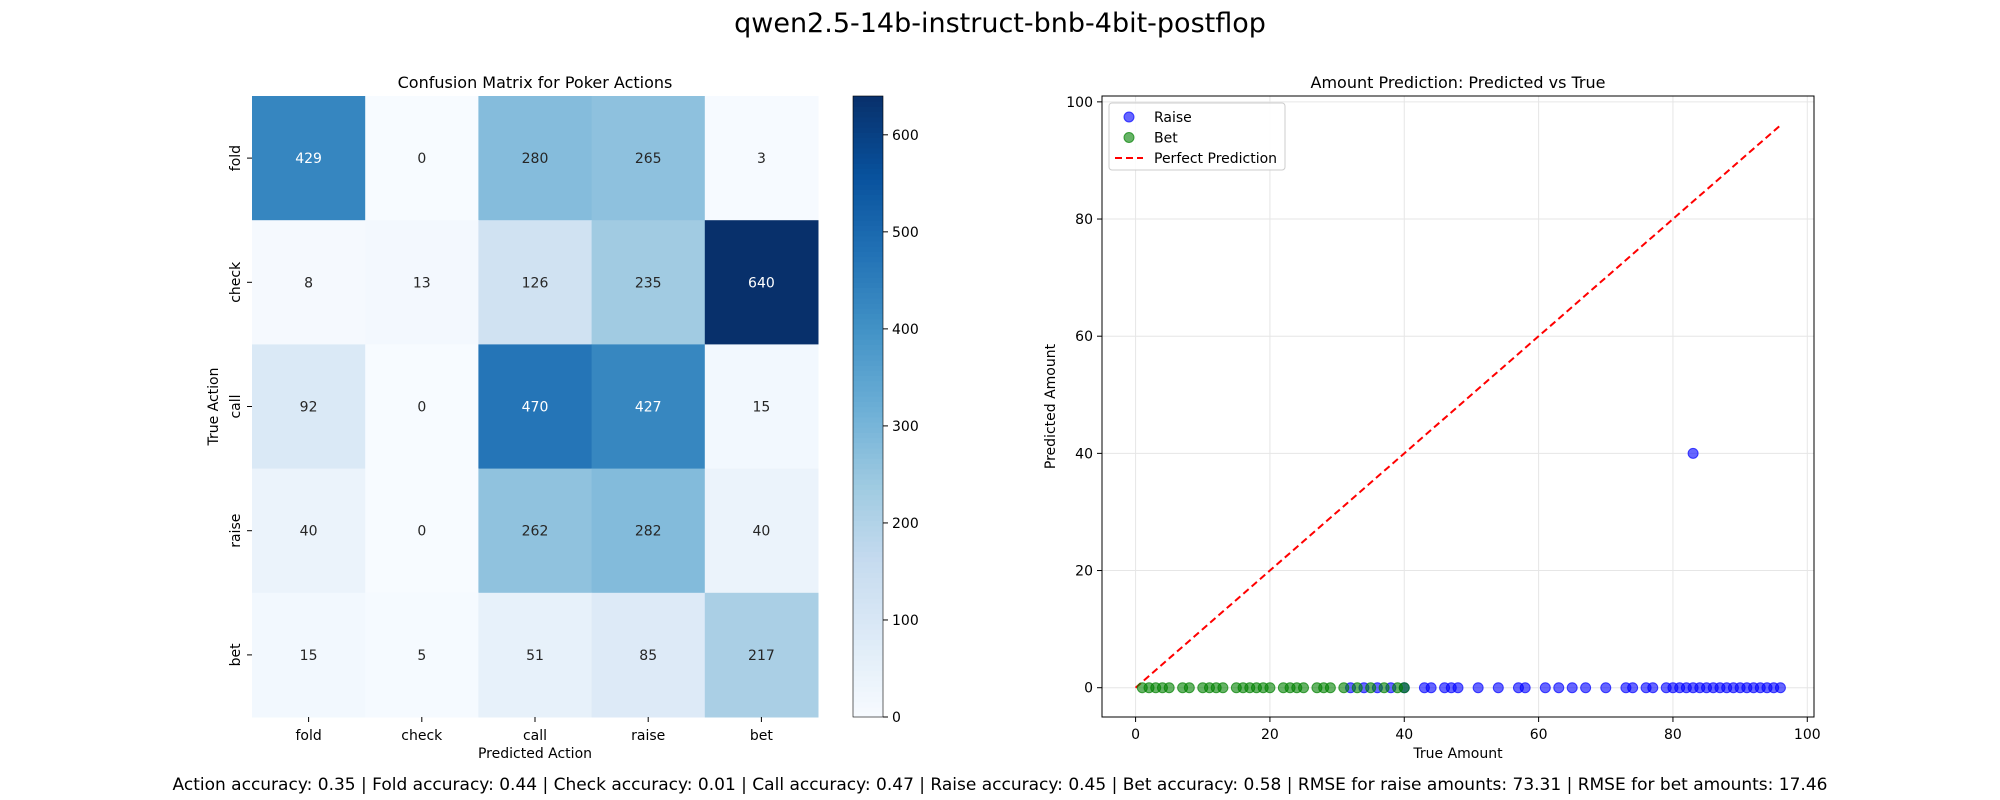 This screenshot has height=800, width=2000. Describe the element at coordinates (905, 427) in the screenshot. I see `colorbar-tick-label: 300` at that location.